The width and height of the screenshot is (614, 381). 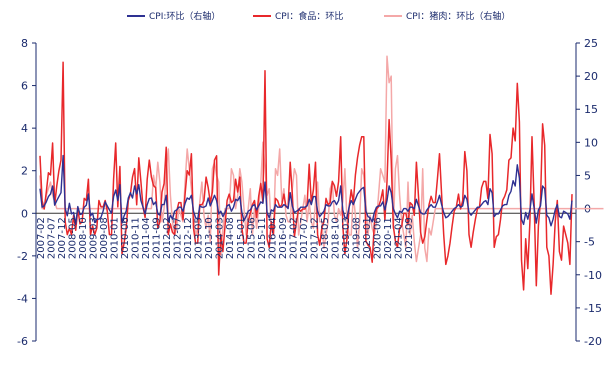 What do you see at coordinates (589, 242) in the screenshot?
I see `right-tick-label: -5` at bounding box center [589, 242].